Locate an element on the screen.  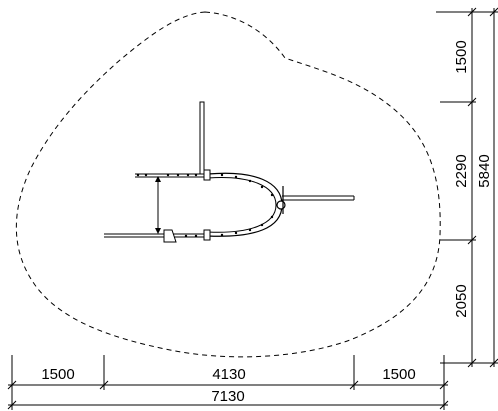
dim-right-middle: 2290 is located at coordinates (461, 170).